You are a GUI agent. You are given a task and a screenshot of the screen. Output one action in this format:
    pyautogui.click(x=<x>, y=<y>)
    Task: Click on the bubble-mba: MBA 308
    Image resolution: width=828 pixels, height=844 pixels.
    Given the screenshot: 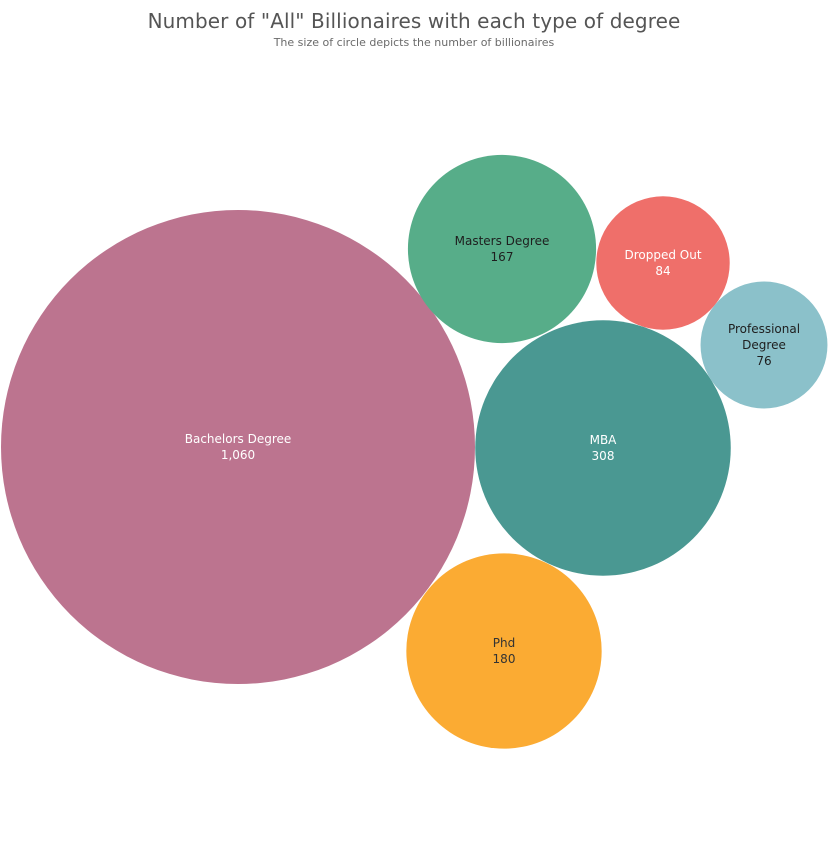 What is the action you would take?
    pyautogui.click(x=603, y=448)
    